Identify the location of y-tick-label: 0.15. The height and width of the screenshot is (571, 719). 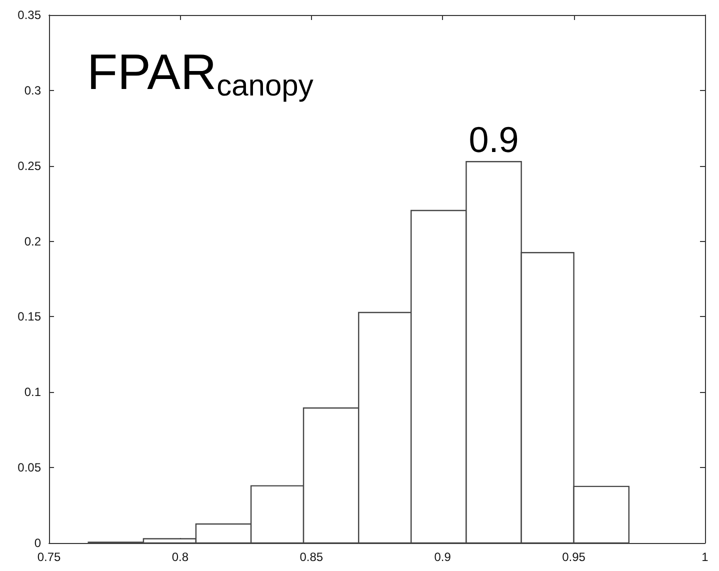
(30, 317).